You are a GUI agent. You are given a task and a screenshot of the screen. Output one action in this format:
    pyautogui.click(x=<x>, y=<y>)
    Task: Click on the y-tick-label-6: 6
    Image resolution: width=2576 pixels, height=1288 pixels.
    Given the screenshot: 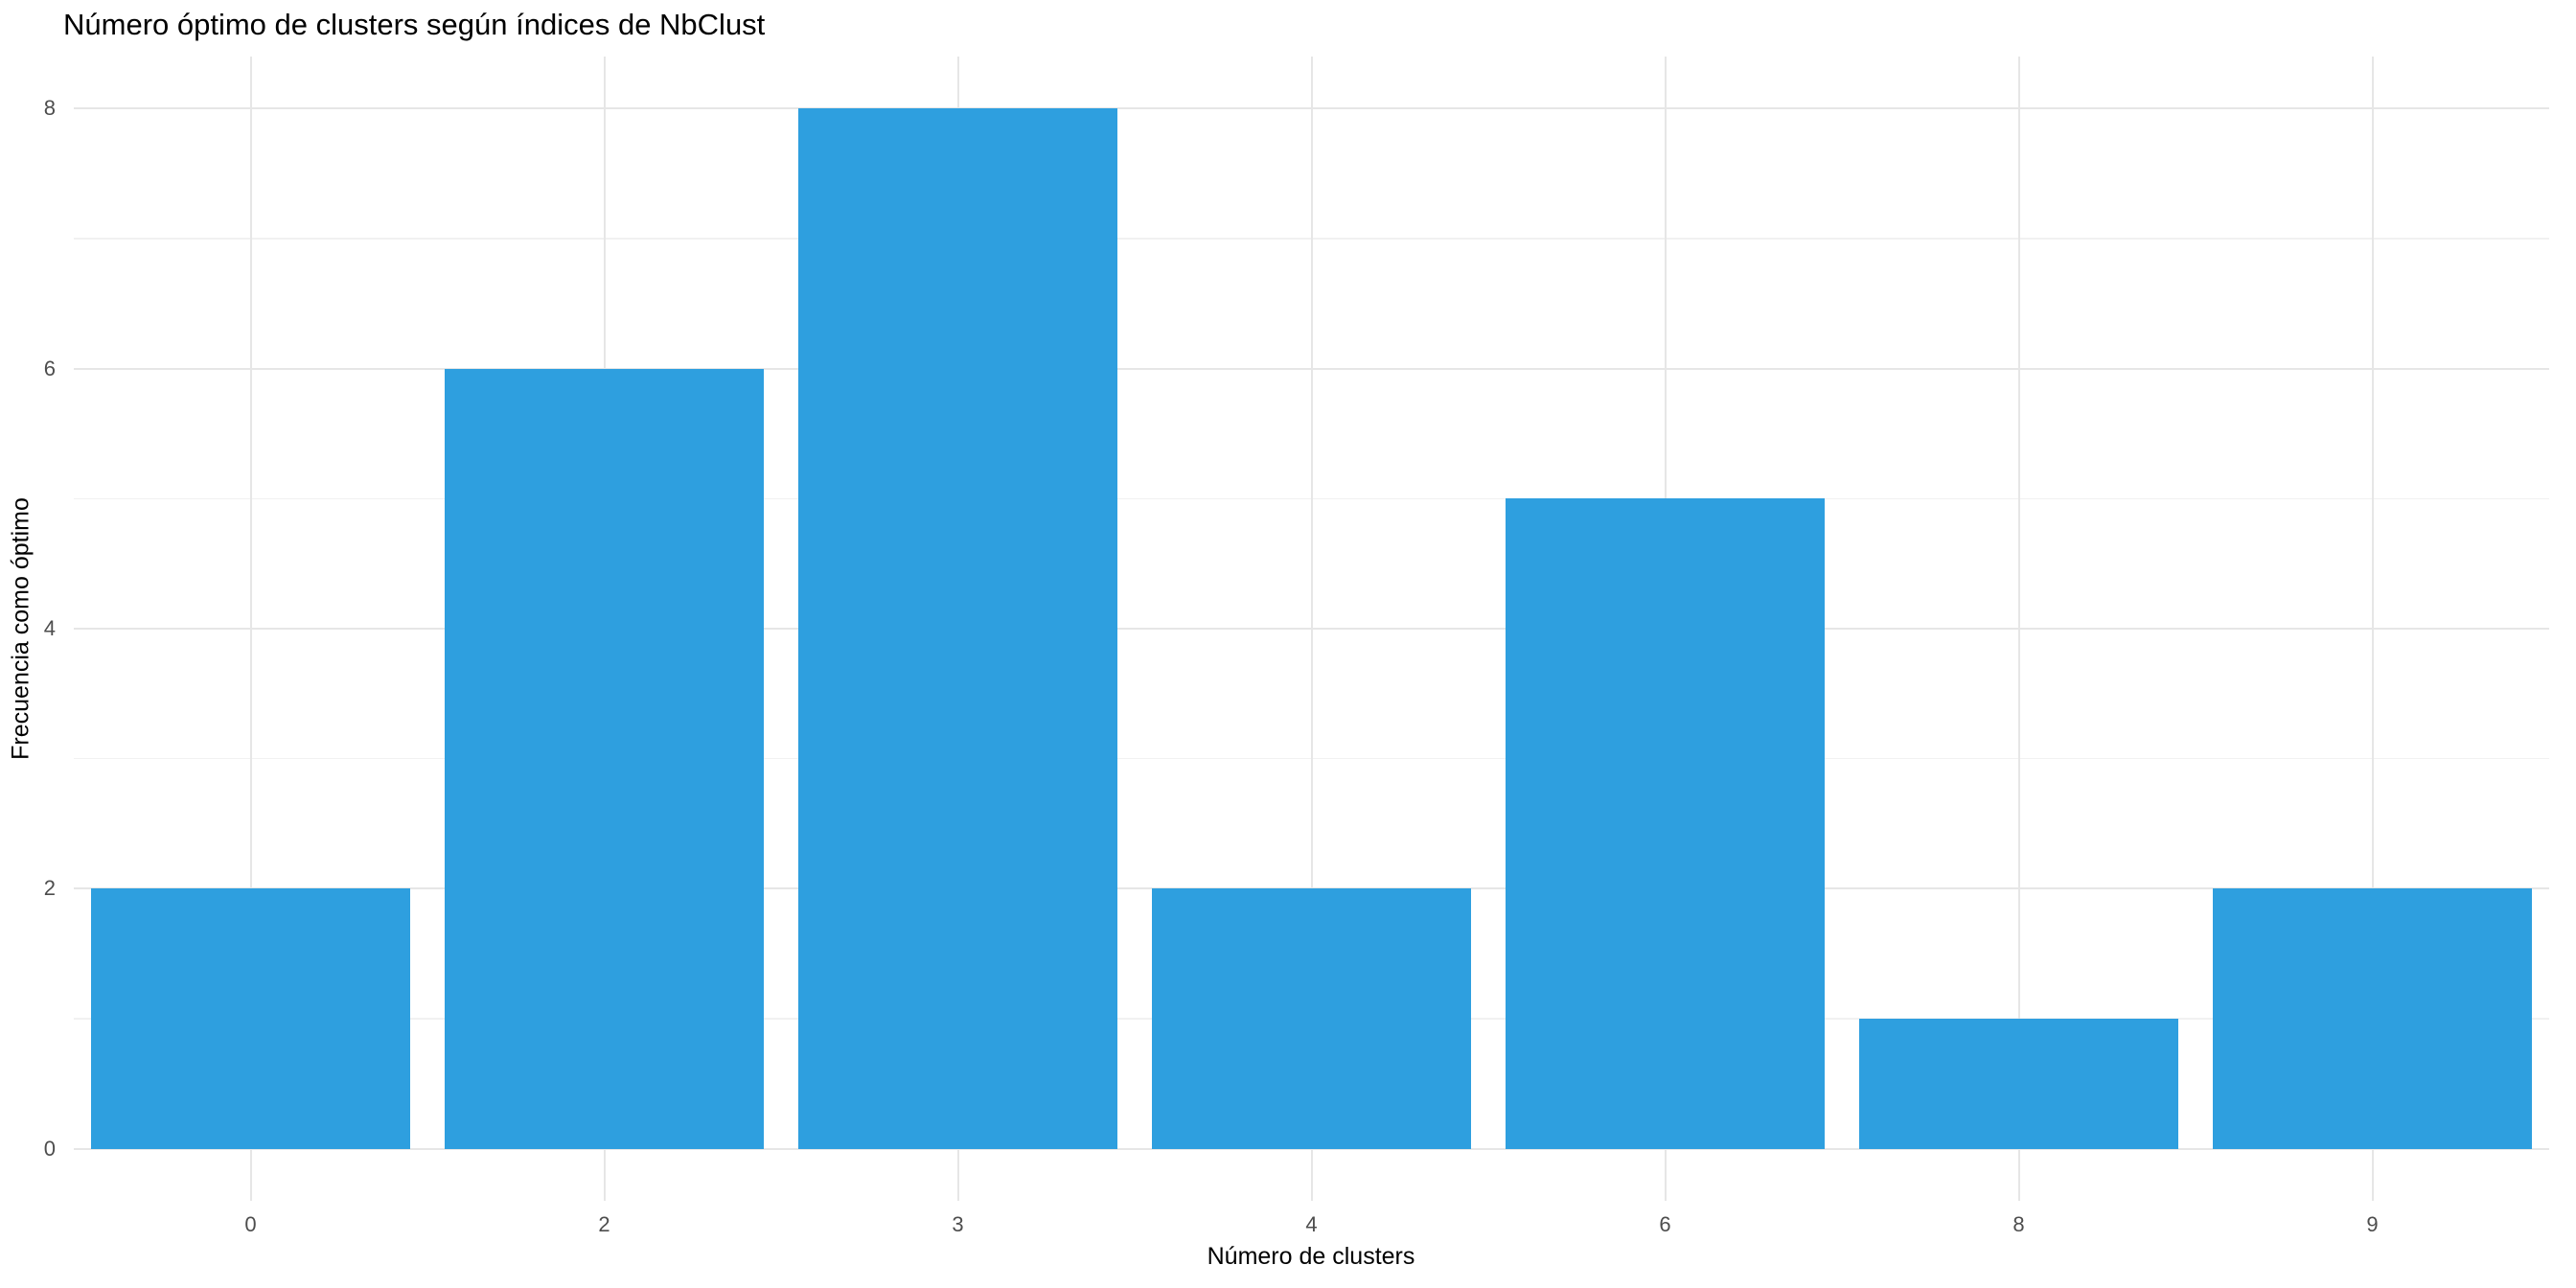 What is the action you would take?
    pyautogui.click(x=49, y=368)
    